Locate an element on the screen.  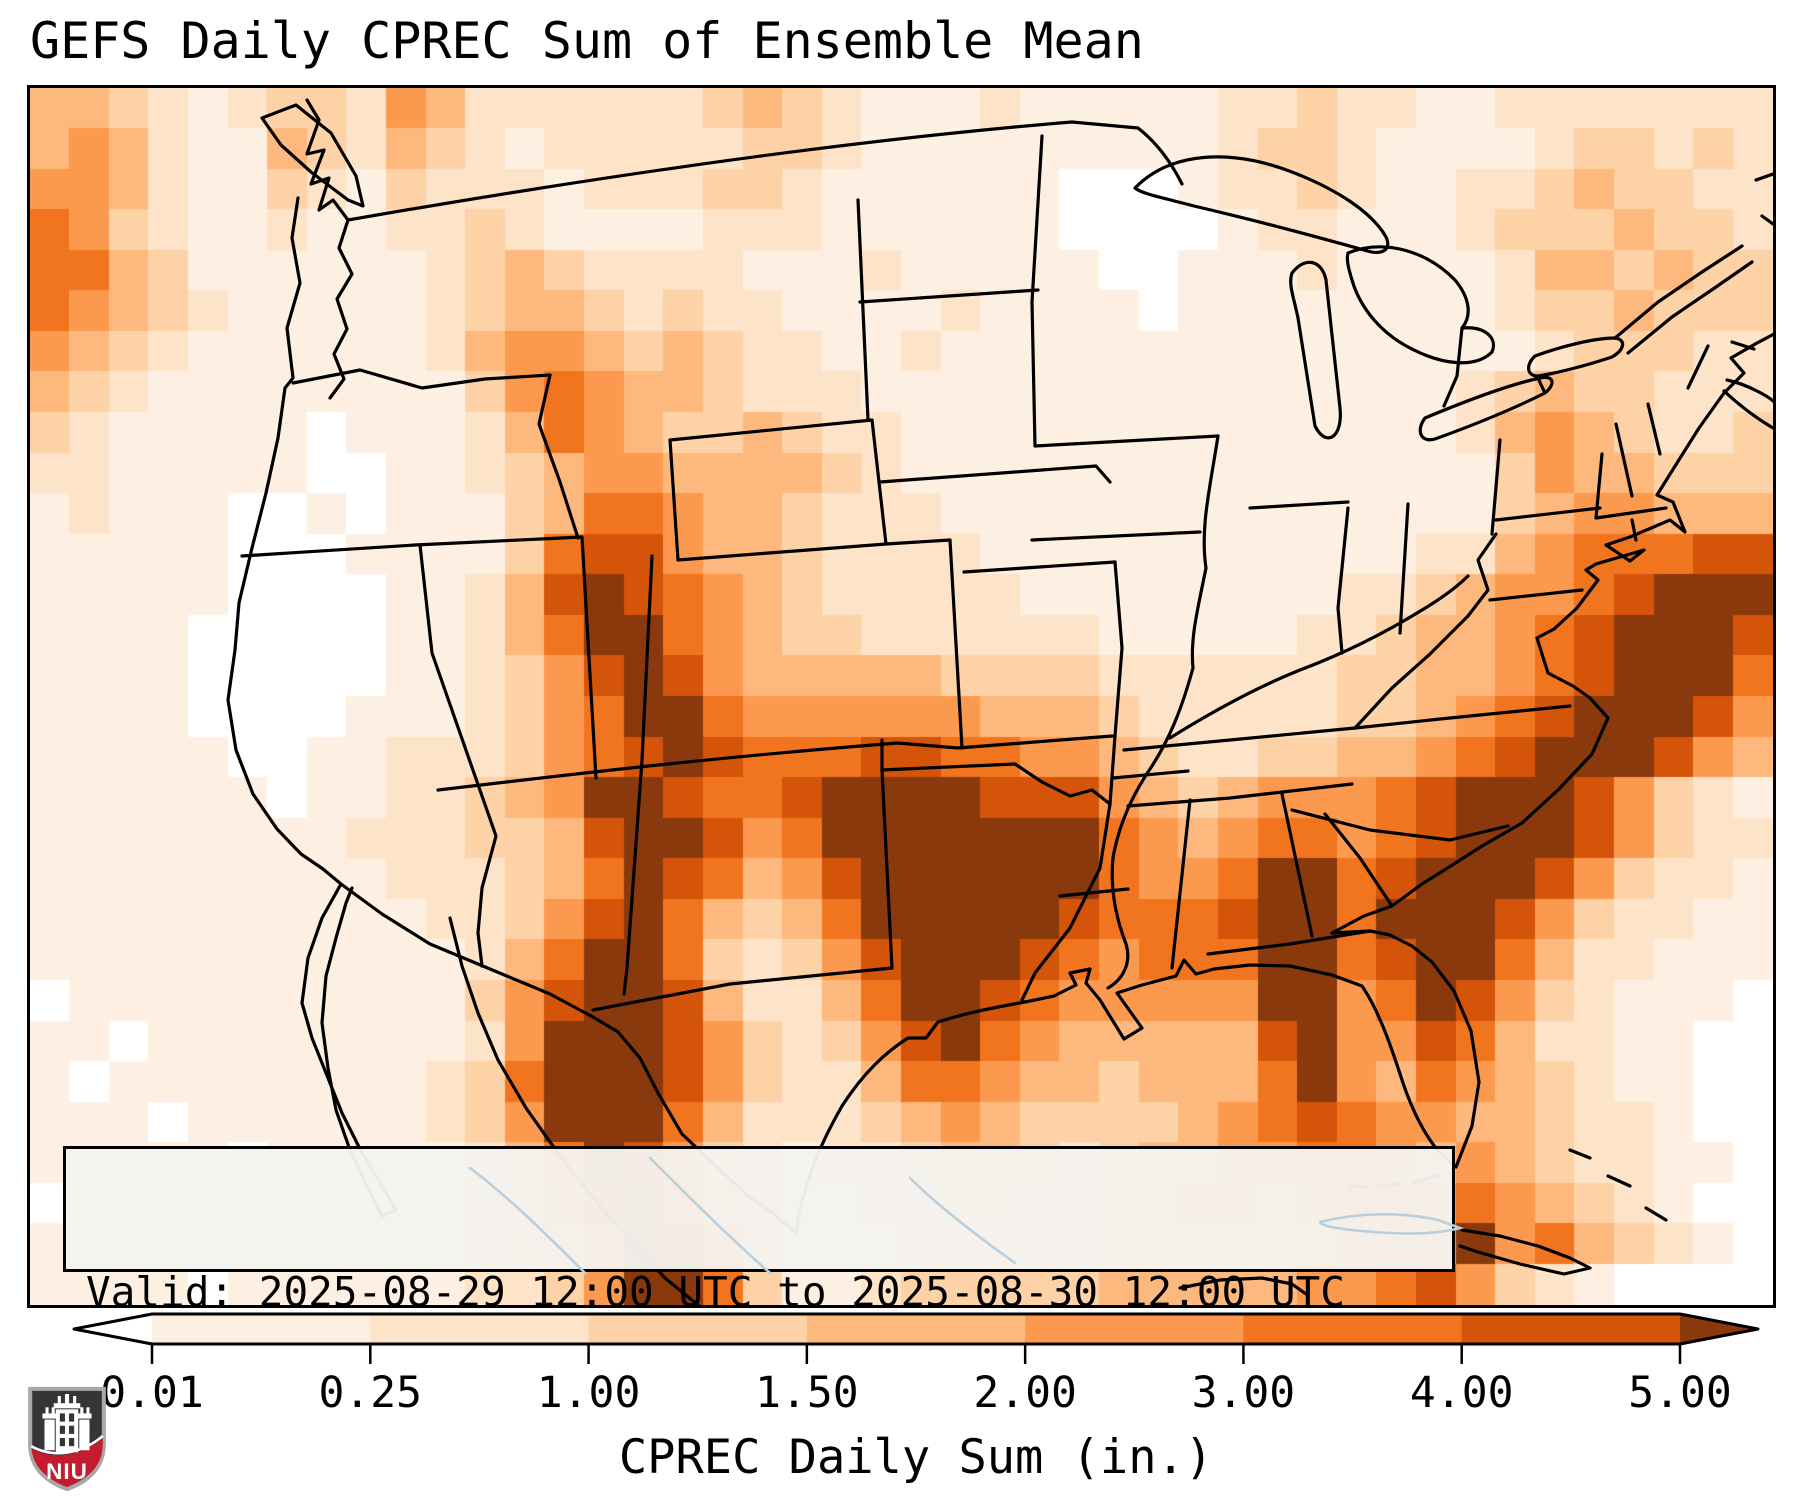
ut-co-az-nm-border is located at coordinates (638, 775).